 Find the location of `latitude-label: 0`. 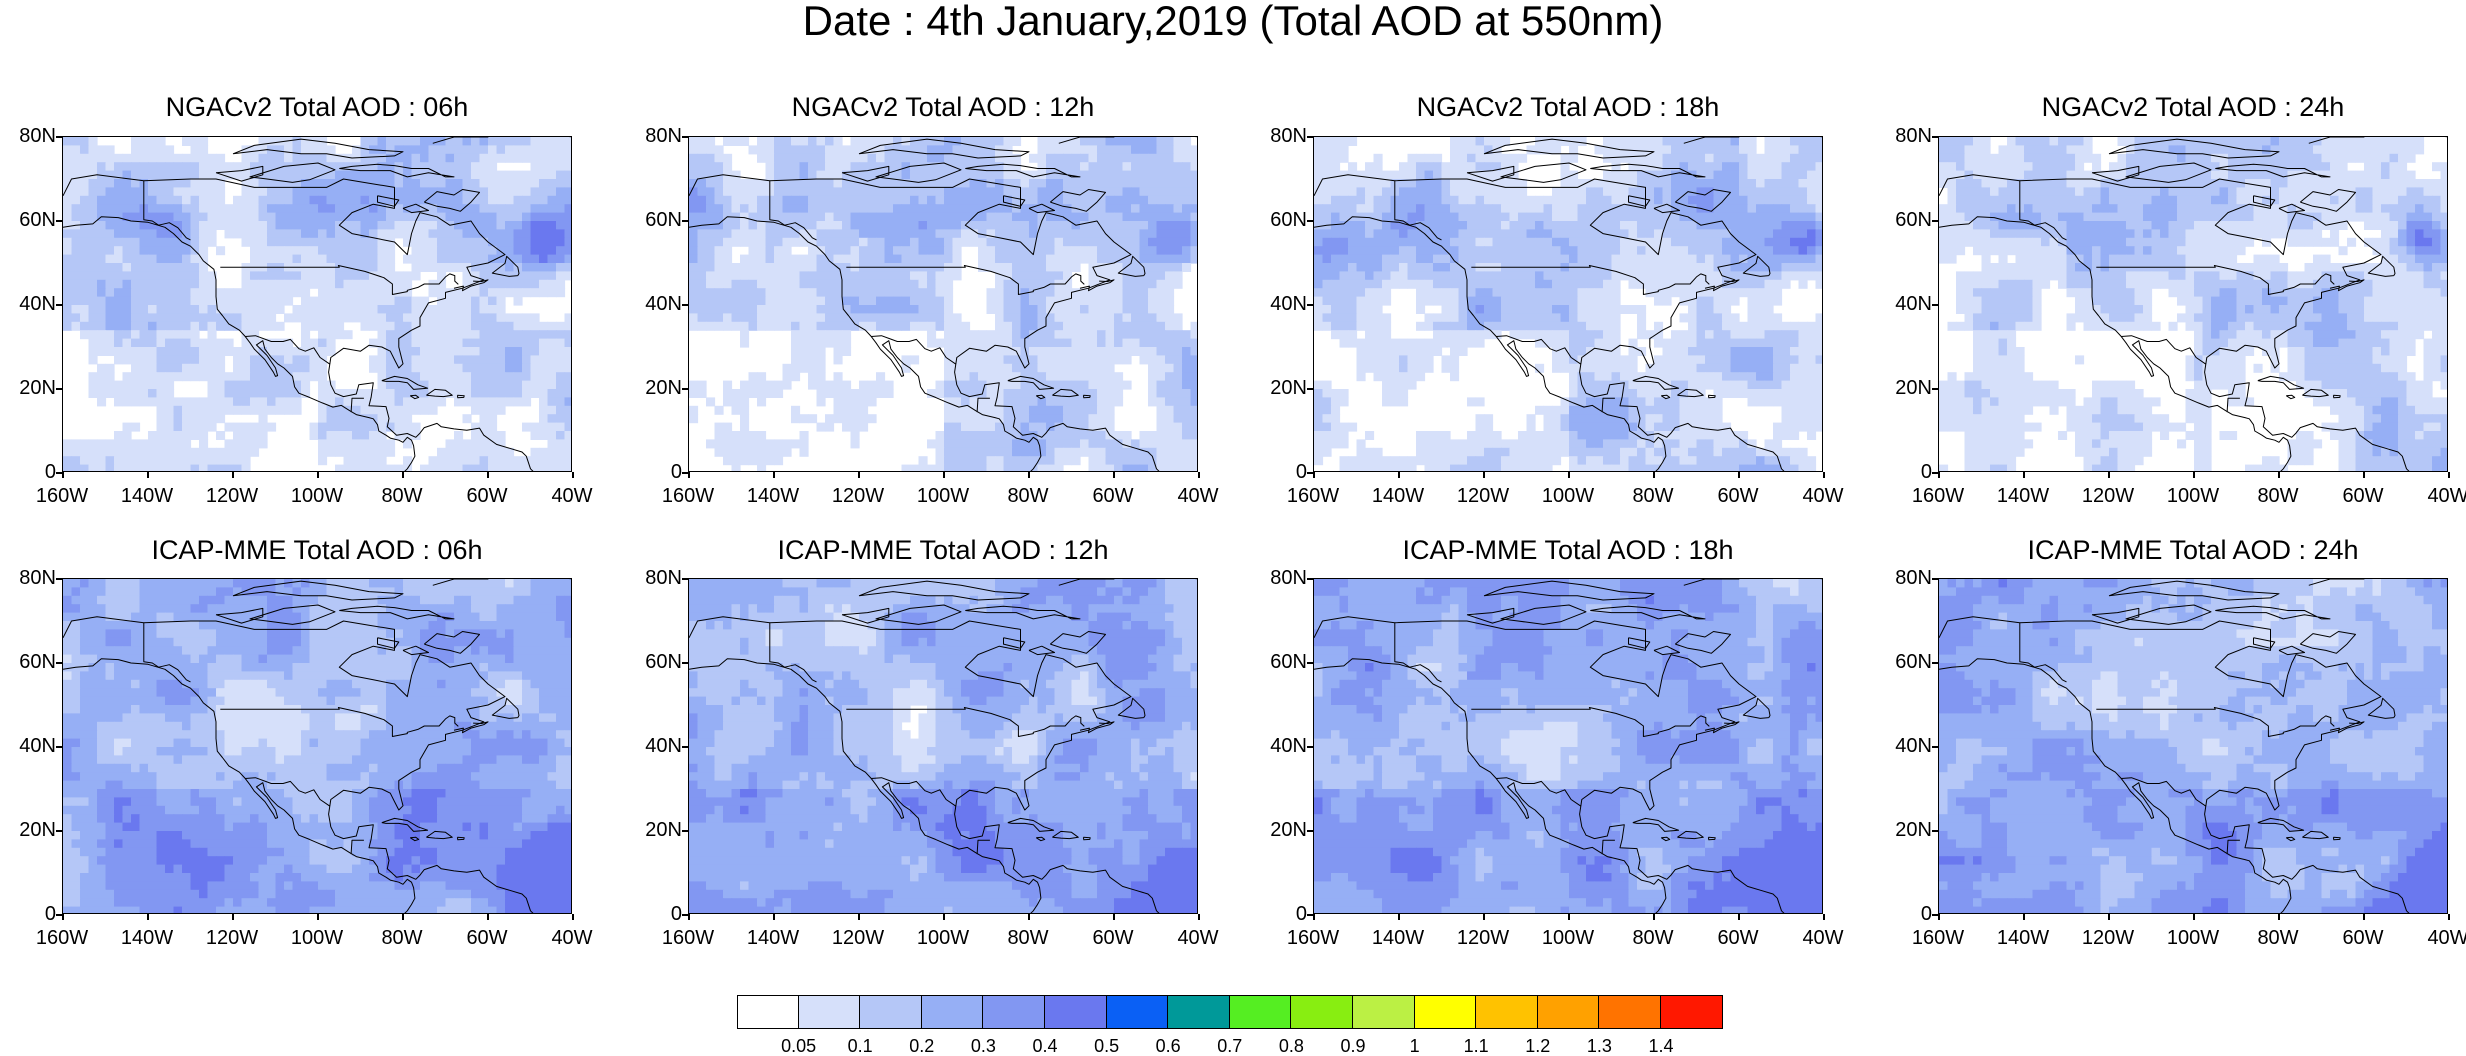

latitude-label: 0 is located at coordinates (676, 472).